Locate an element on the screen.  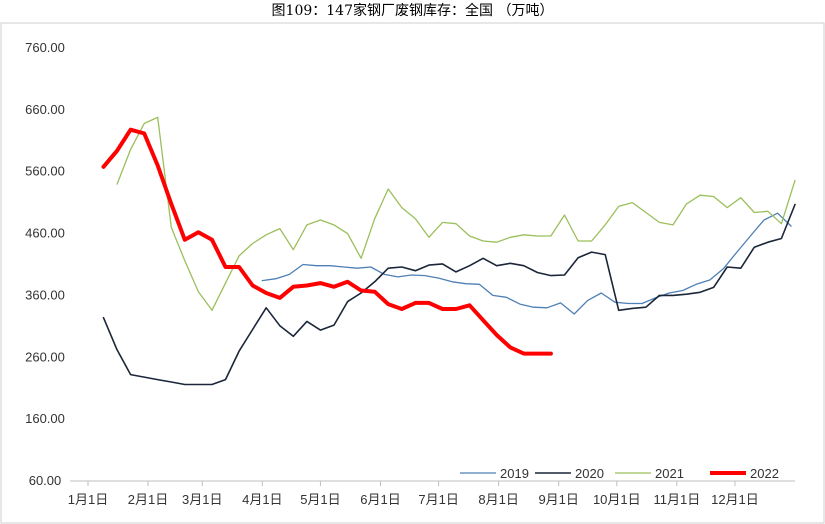
x-tick-label: 6月1日 is located at coordinates (380, 499).